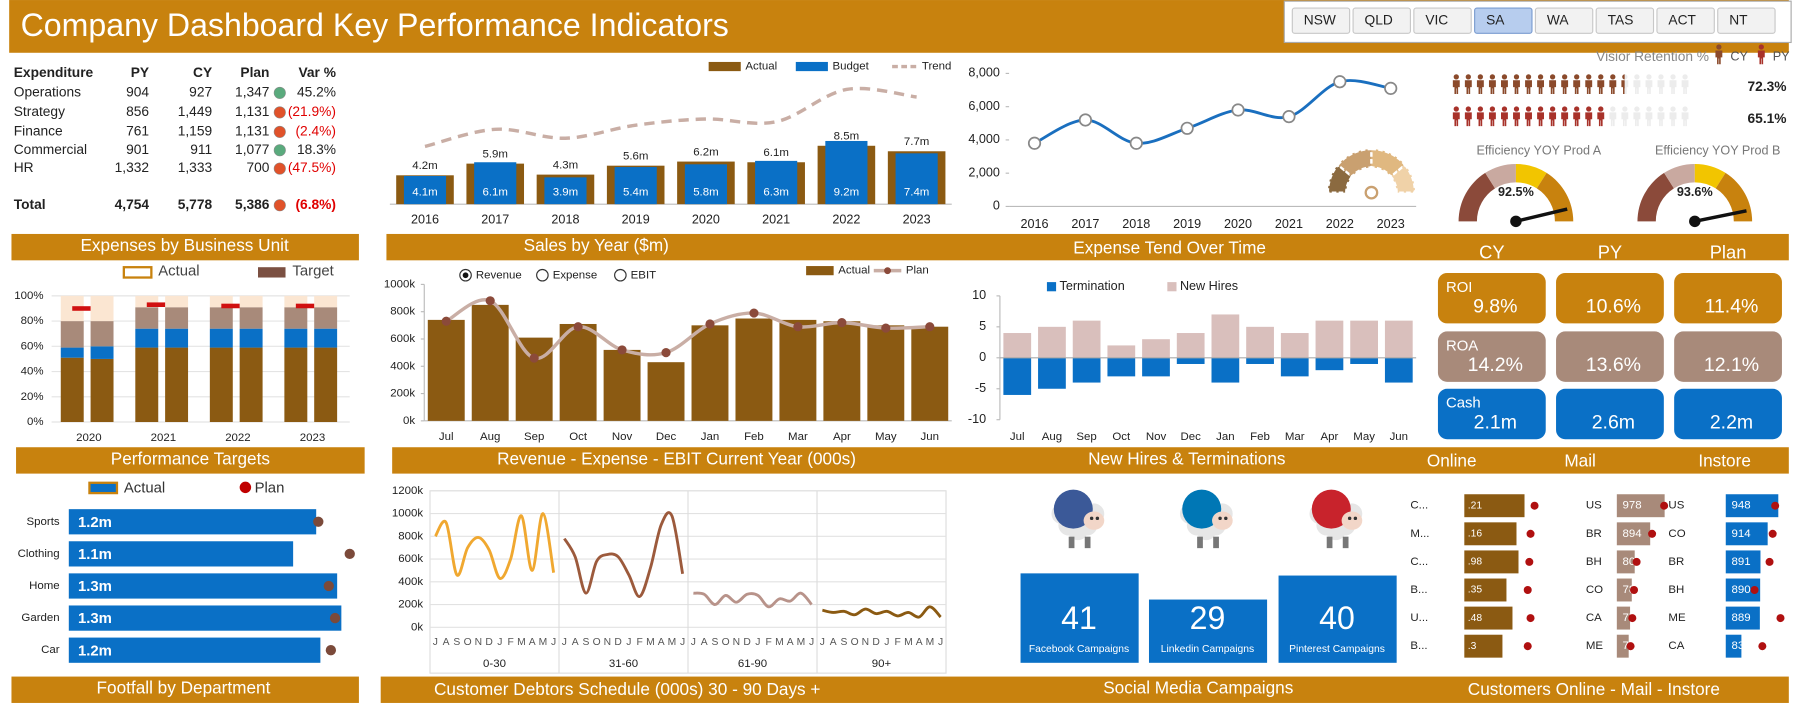  I want to click on category-label: ME, so click(1595, 646).